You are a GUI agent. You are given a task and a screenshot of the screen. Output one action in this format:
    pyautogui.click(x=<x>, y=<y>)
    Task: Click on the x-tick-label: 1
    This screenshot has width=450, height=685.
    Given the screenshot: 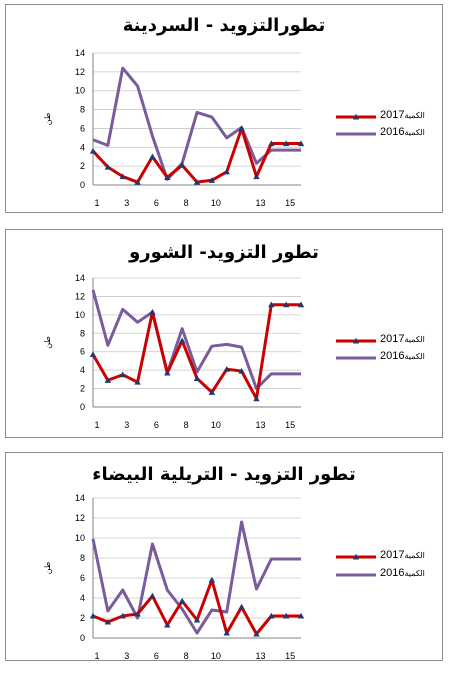 What is the action you would take?
    pyautogui.click(x=96, y=203)
    